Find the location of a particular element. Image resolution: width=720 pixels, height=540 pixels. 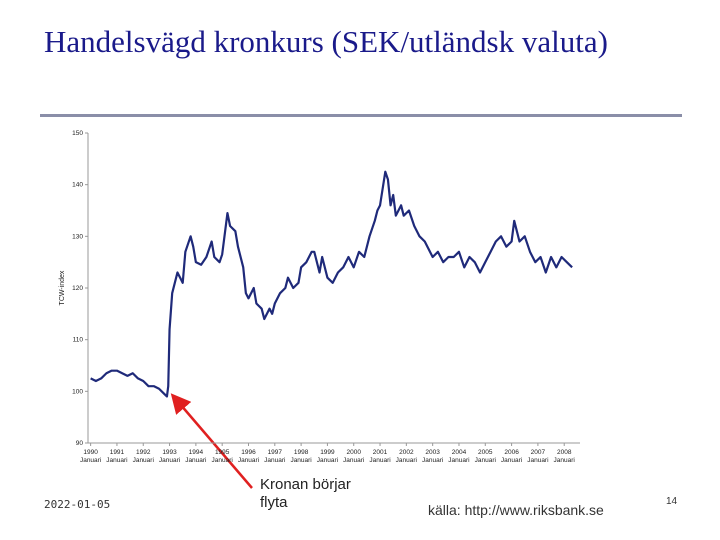

x-tick-label: 2002 Januari is located at coordinates (406, 456).